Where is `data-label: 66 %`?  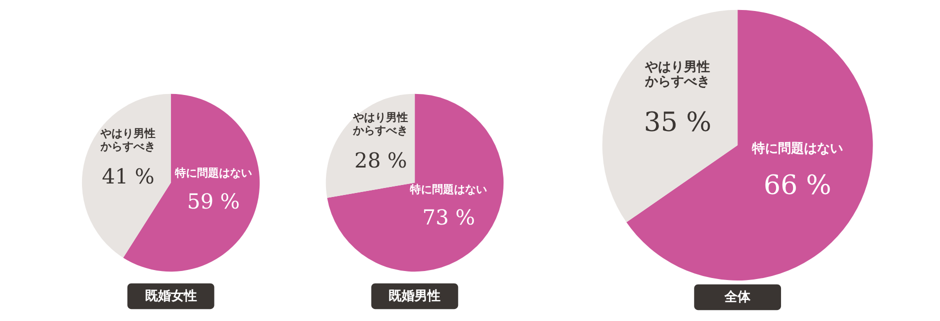
data-label: 66 % is located at coordinates (798, 185).